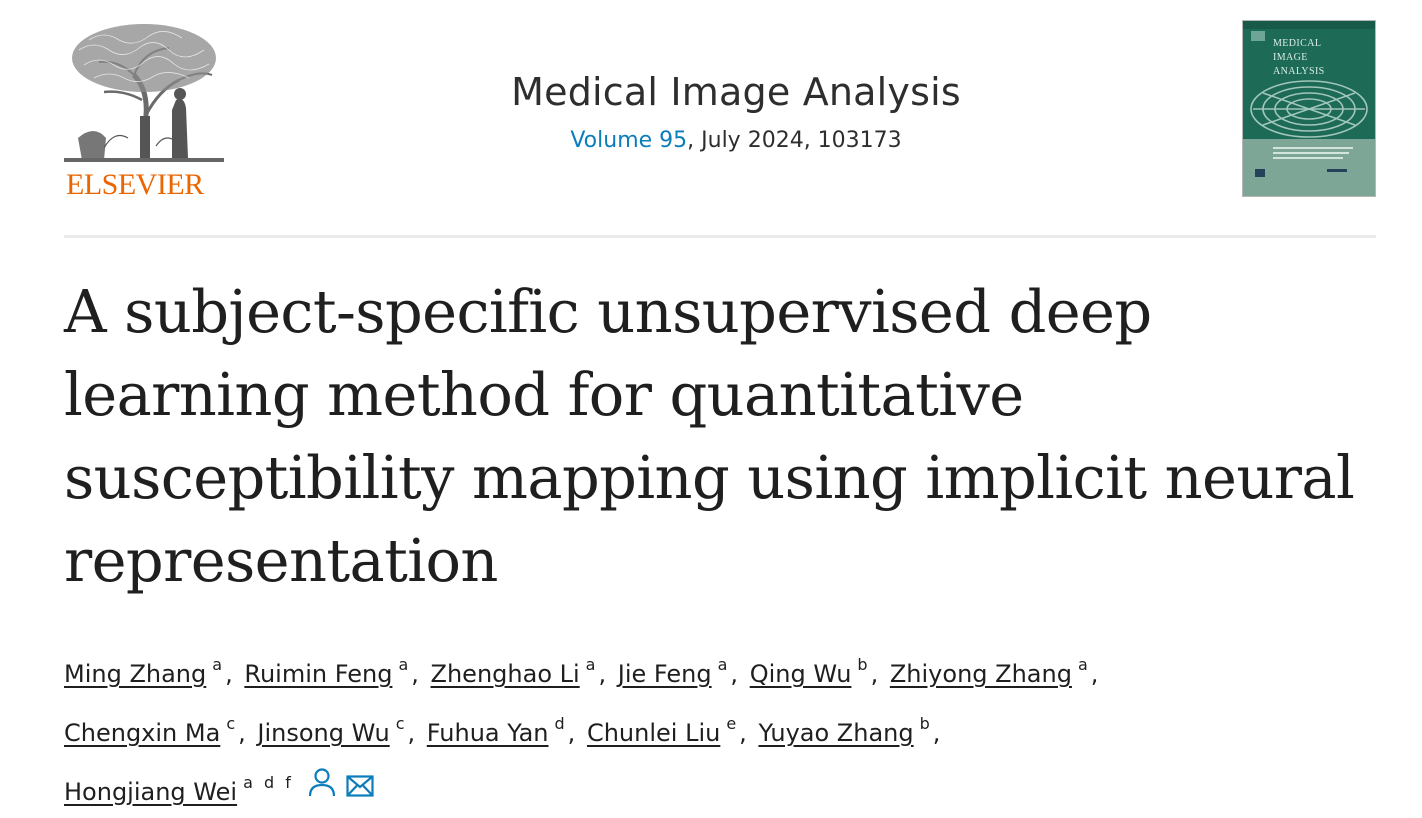 Image resolution: width=1422 pixels, height=818 pixels. I want to click on author-name-link: Jinsong Wu, so click(323, 733).